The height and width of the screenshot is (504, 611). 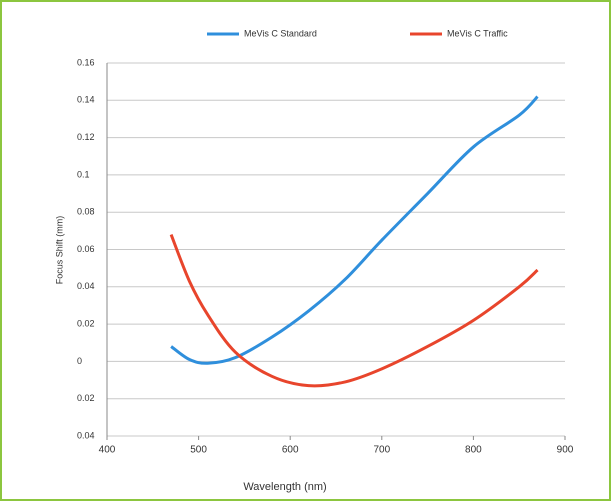 I want to click on y-axis-label: Focus Shift (mm), so click(x=59, y=250).